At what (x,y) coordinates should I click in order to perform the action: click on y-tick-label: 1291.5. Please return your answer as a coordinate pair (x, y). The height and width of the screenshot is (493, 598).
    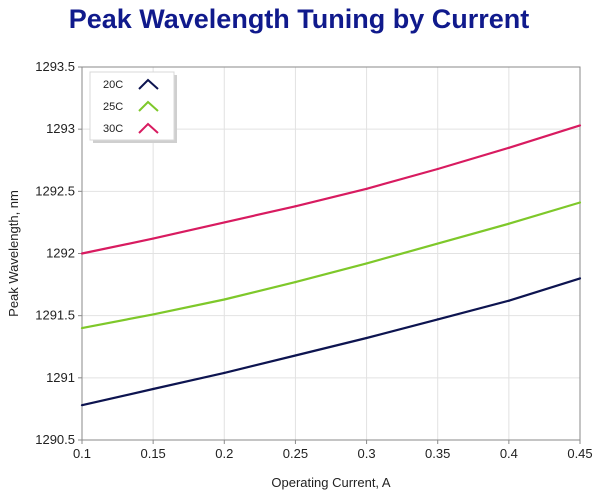
    Looking at the image, I should click on (55, 315).